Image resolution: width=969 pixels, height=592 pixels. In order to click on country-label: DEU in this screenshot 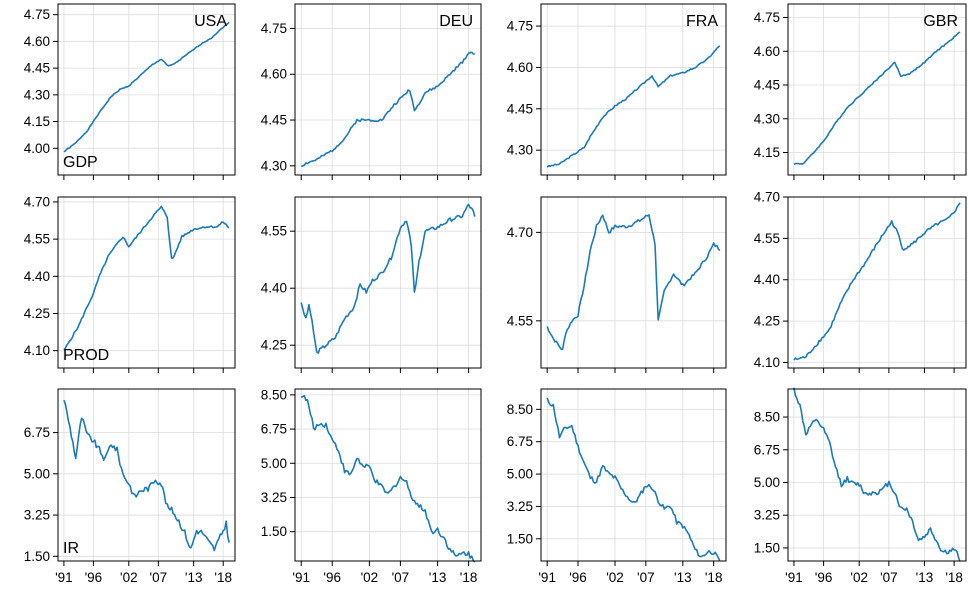, I will do `click(456, 21)`.